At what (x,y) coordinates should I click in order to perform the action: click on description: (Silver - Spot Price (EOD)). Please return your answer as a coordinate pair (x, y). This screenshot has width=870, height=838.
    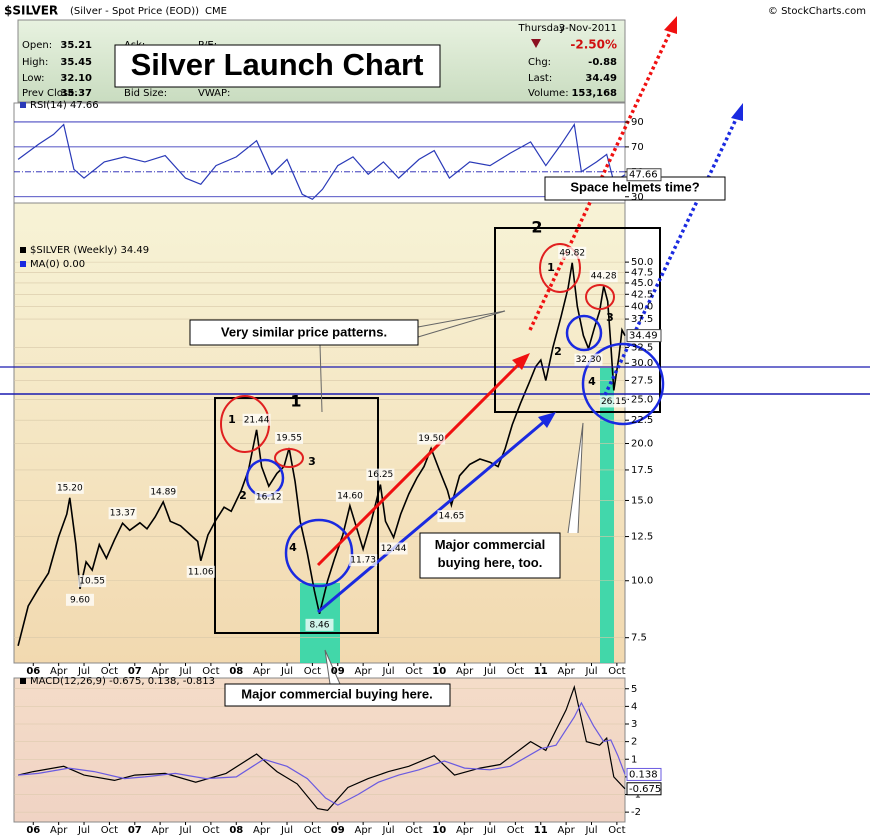
    Looking at the image, I should click on (134, 11).